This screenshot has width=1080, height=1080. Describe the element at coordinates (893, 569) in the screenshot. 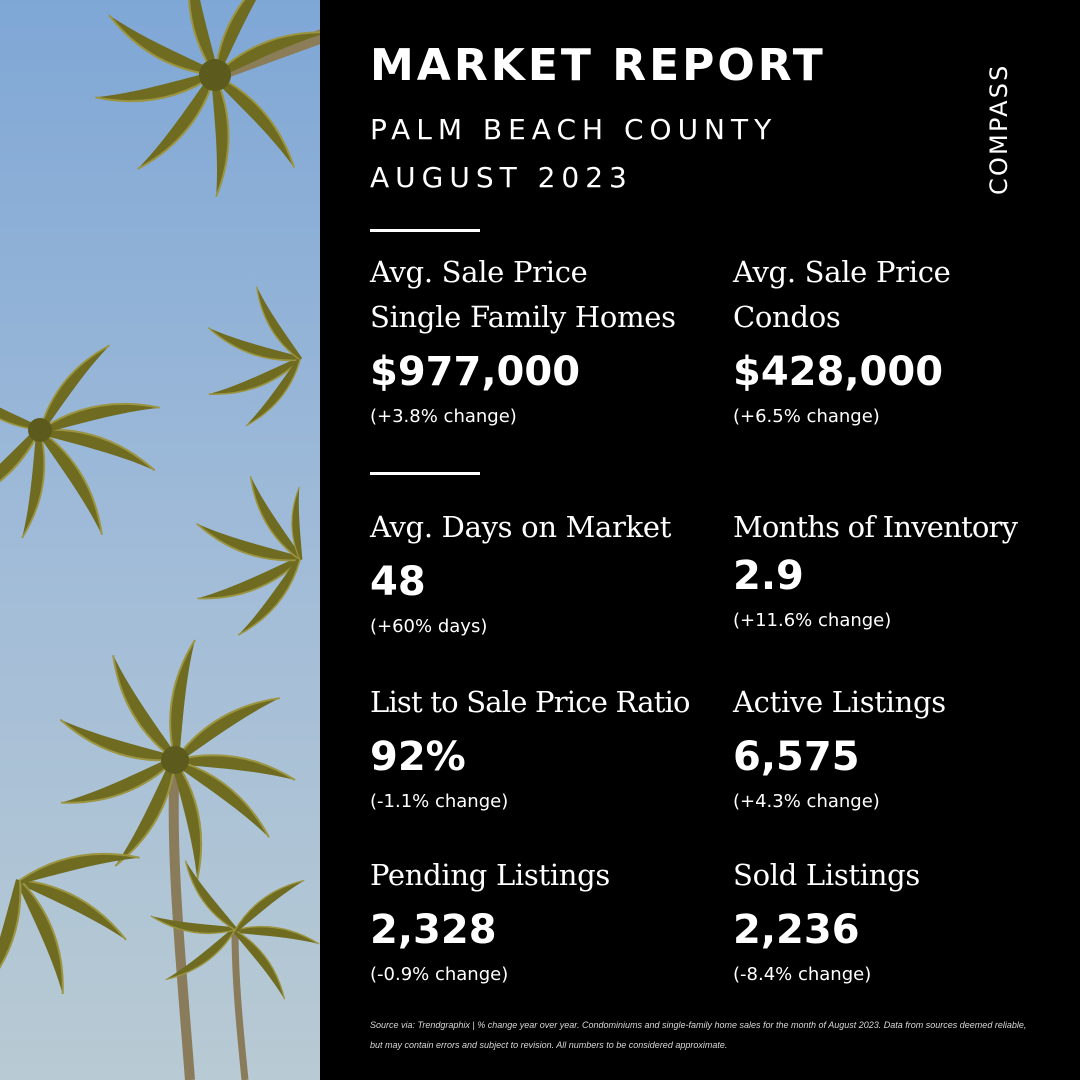

I see `stat-months-of-inventory: Months of Inventory 2.9 (+11.6% change)` at that location.